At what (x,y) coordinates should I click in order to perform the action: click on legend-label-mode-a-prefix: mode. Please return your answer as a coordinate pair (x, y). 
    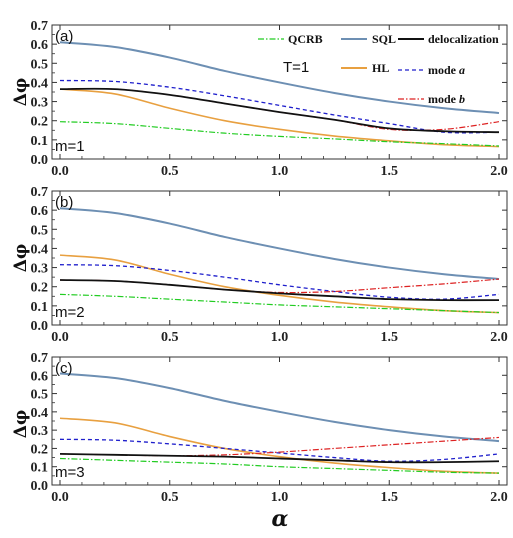
    Looking at the image, I should click on (443, 70).